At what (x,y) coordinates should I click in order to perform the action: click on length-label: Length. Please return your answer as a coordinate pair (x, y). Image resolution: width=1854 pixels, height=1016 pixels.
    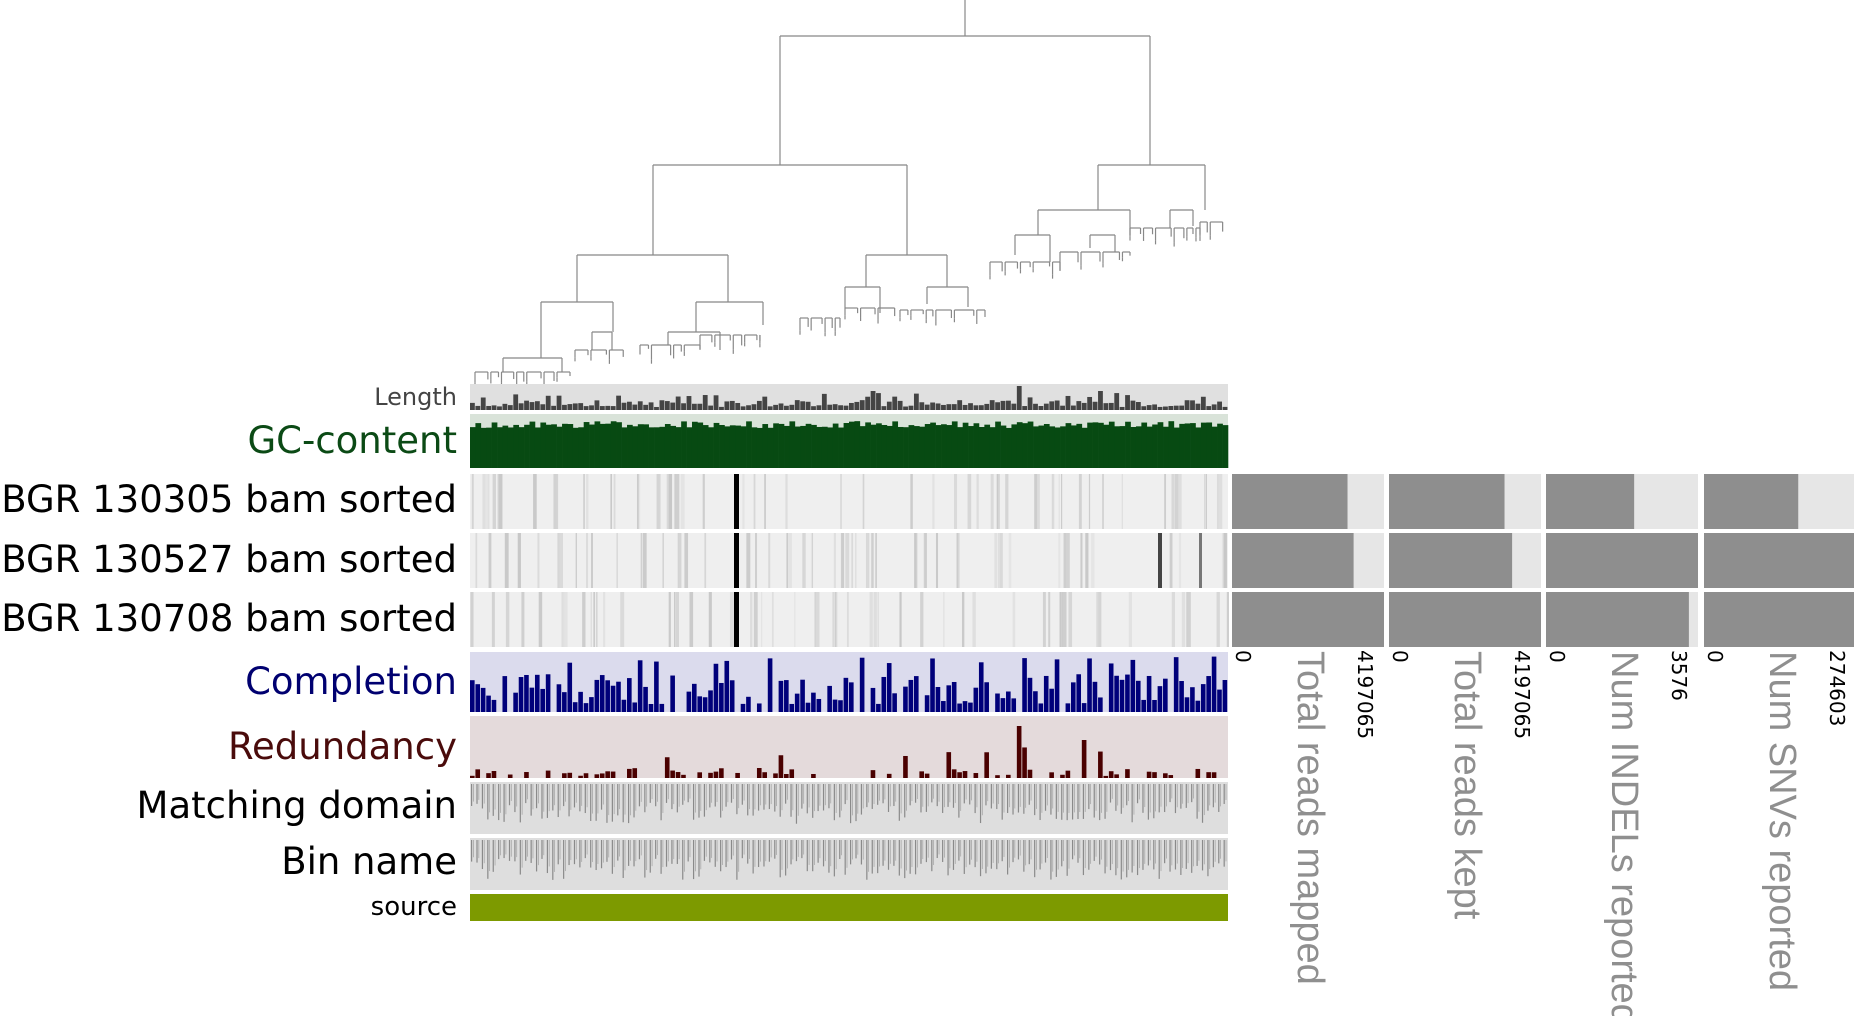
    Looking at the image, I should click on (415, 397).